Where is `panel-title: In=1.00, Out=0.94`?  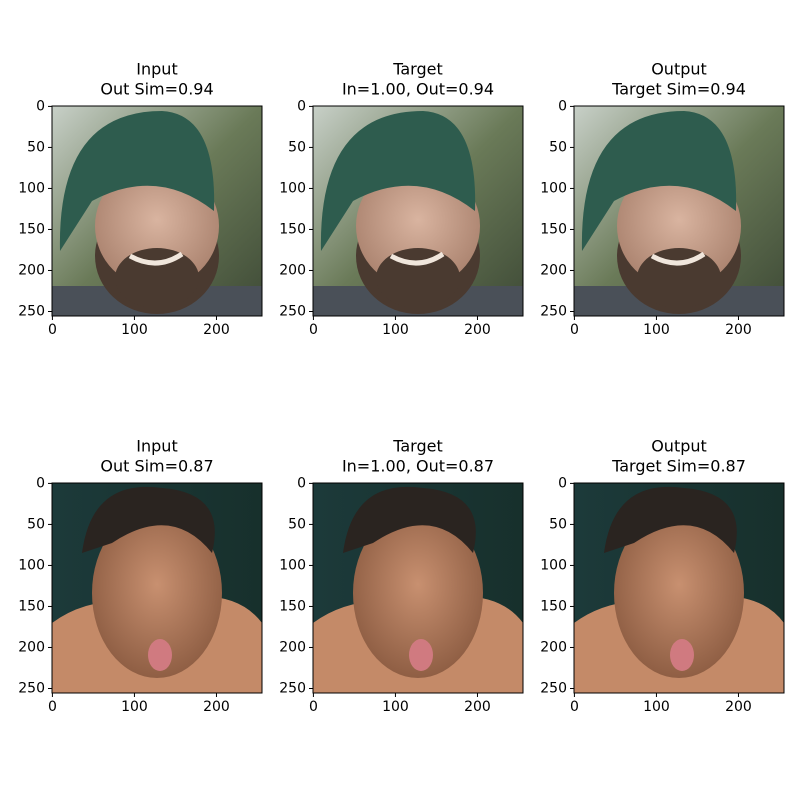
panel-title: In=1.00, Out=0.94 is located at coordinates (418, 89).